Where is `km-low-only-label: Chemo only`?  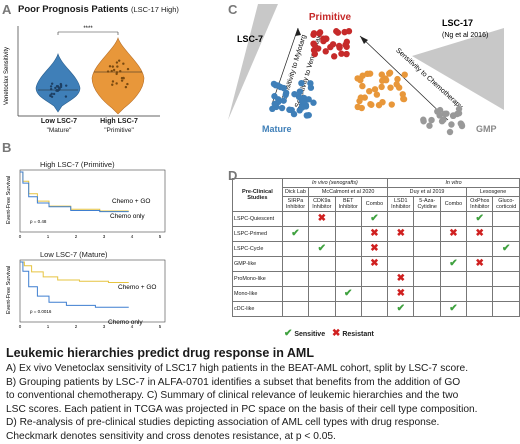
km-low-only-label: Chemo only is located at coordinates (125, 322).